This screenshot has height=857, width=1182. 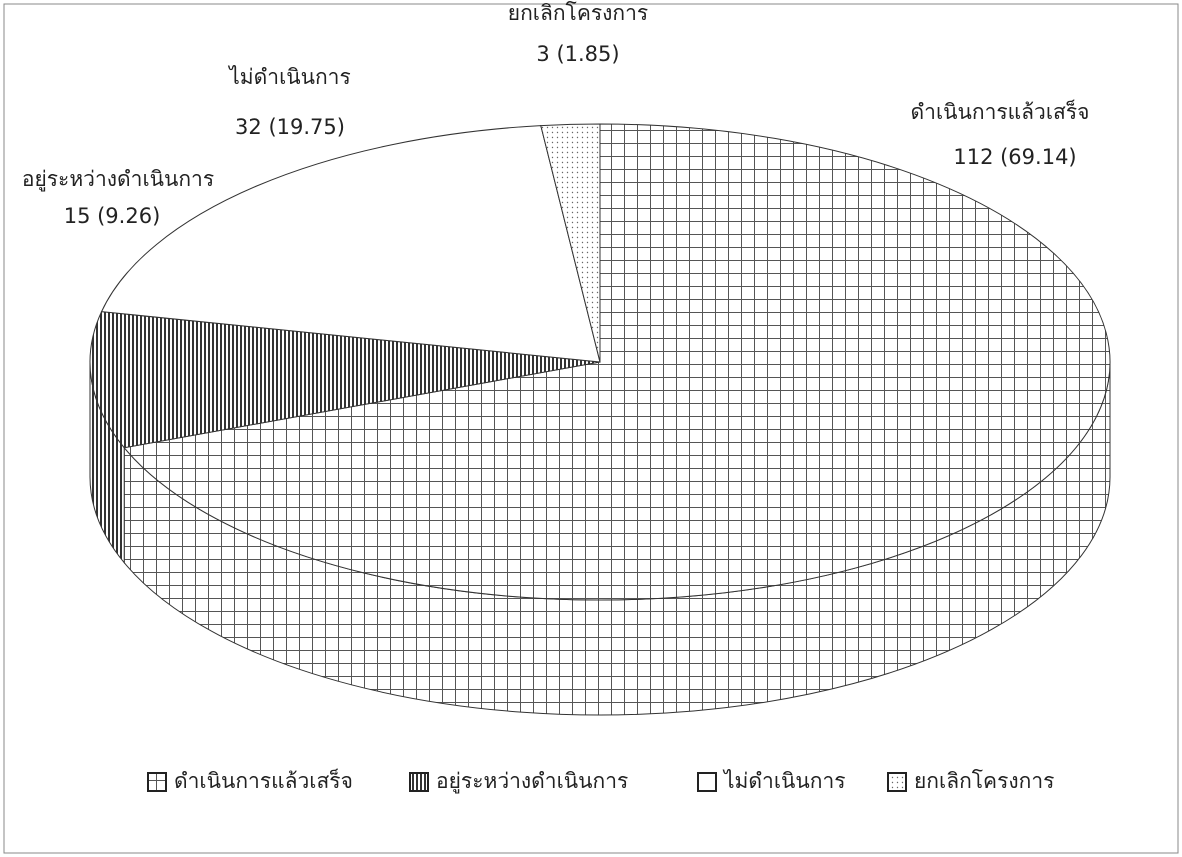 I want to click on value-label: 32 (19.75), so click(x=290, y=127).